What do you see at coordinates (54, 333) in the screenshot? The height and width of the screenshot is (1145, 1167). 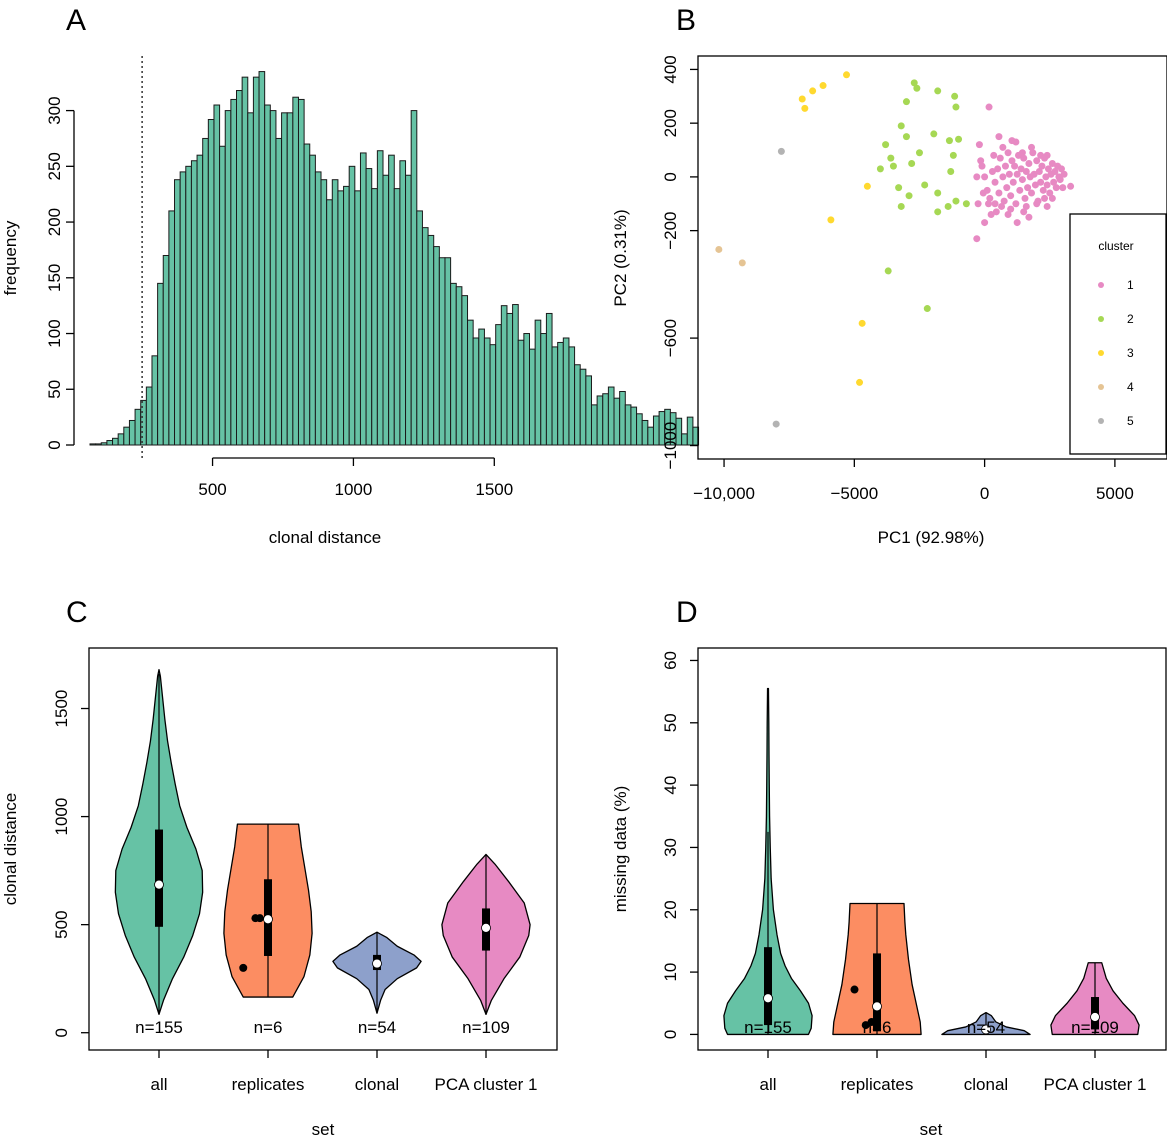 I see `y-tick-label: 100` at bounding box center [54, 333].